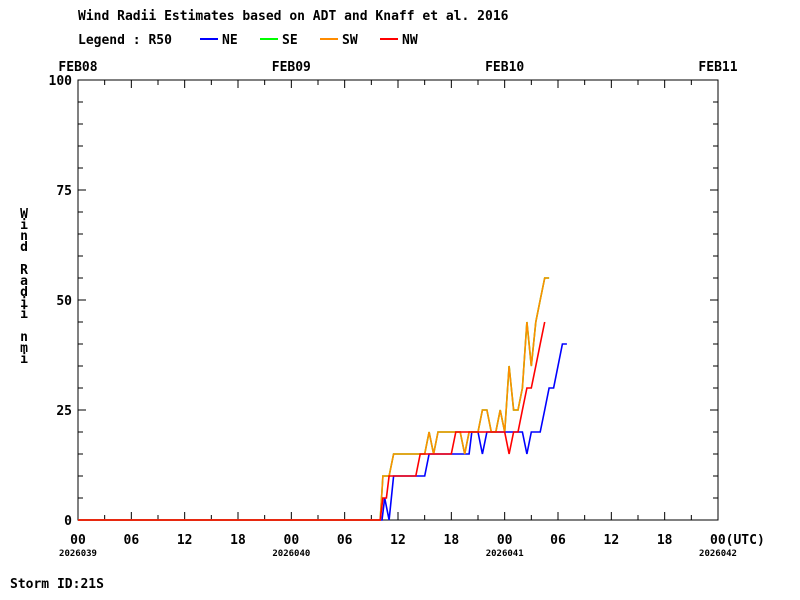  I want to click on y-tick-label: 0, so click(68, 521).